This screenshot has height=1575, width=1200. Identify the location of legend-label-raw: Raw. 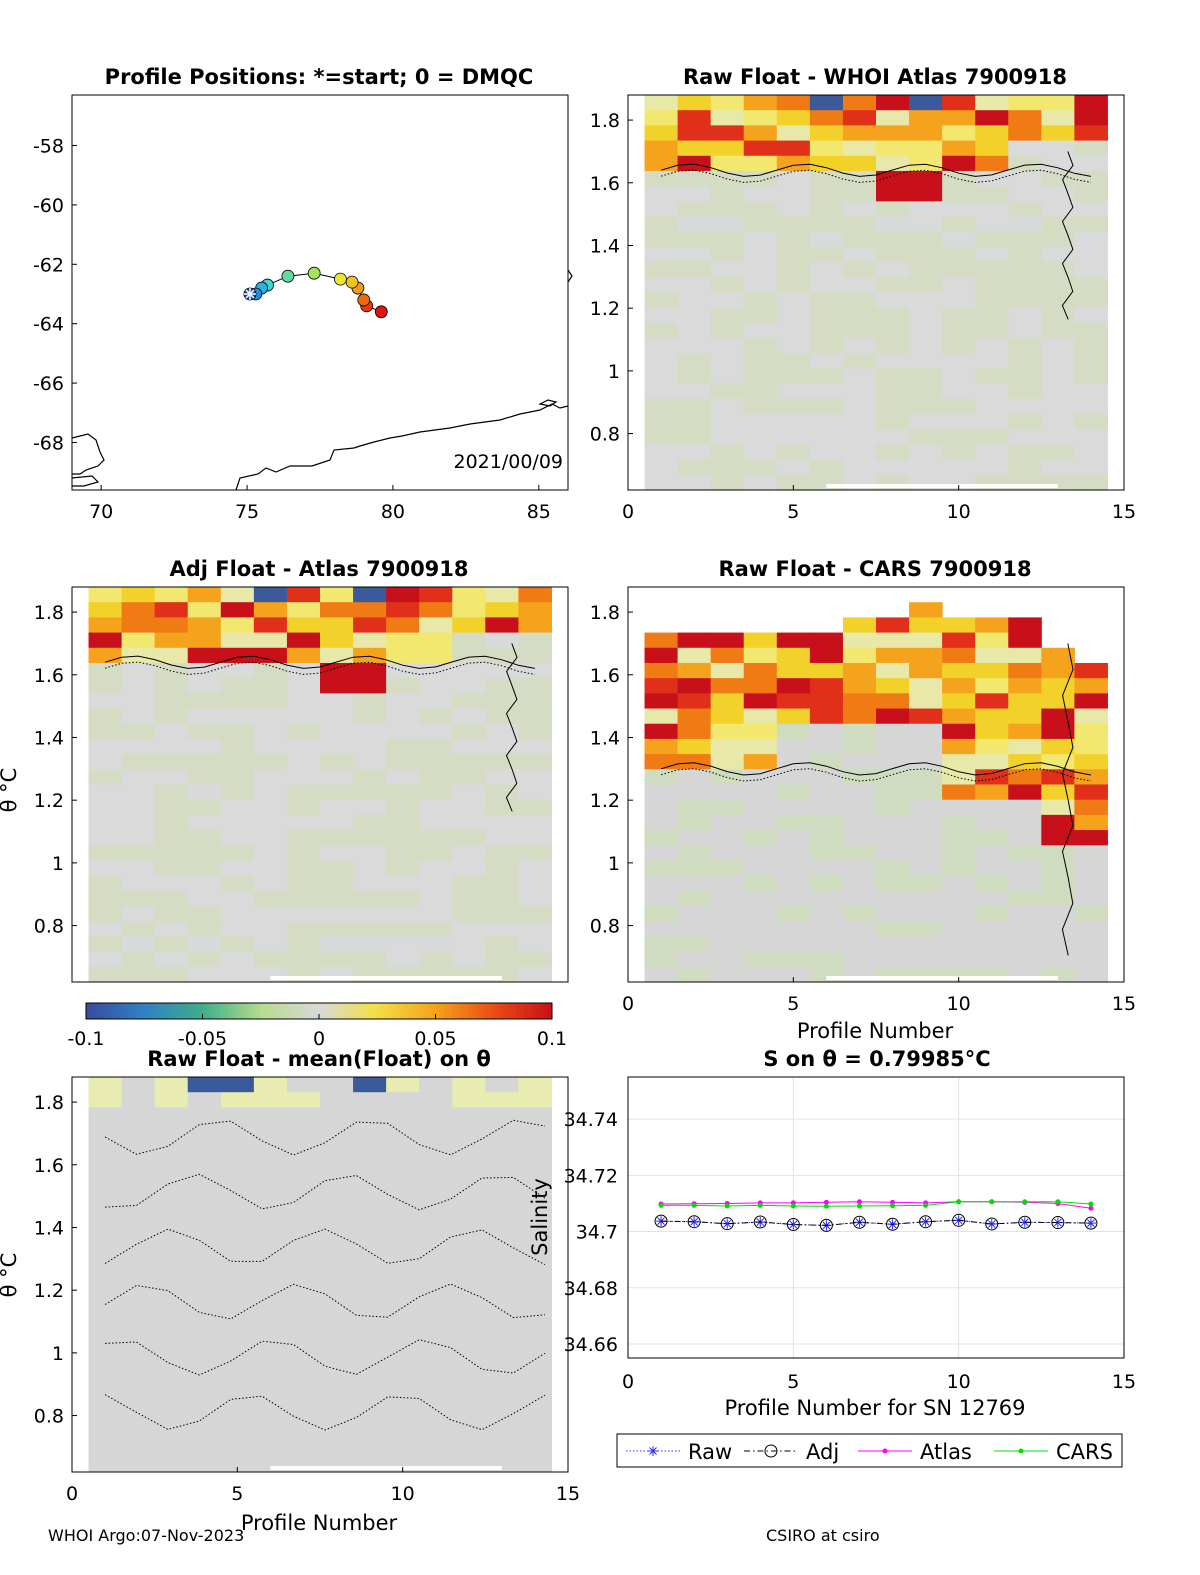
(710, 1452).